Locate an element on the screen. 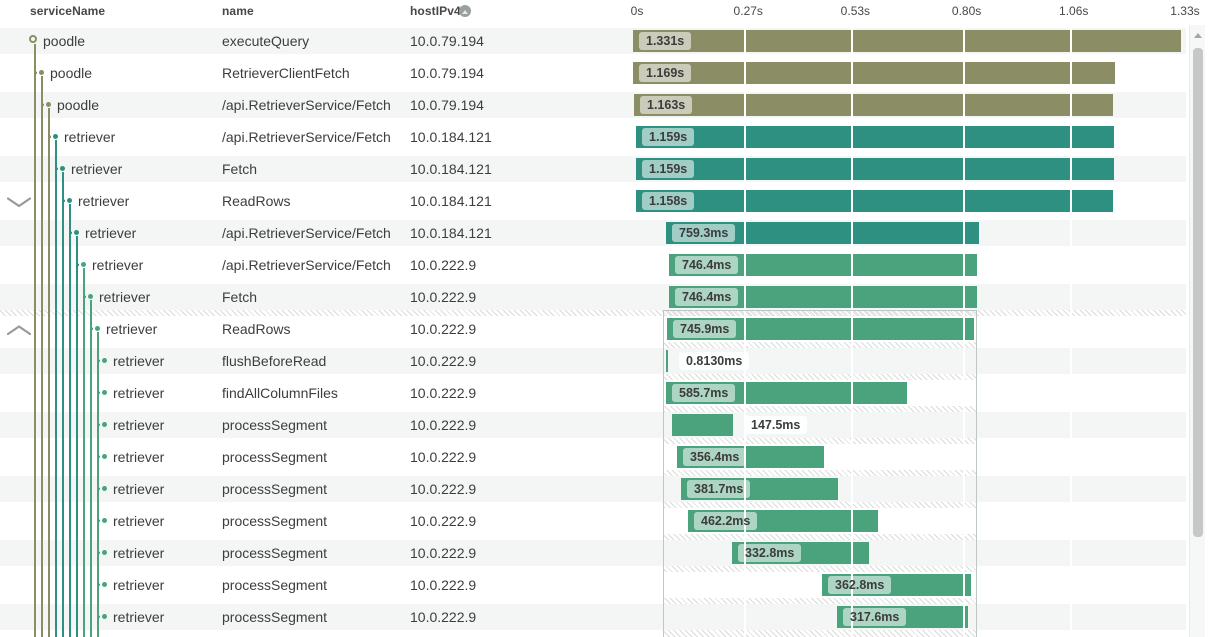  span-name-cell: executeQuery is located at coordinates (266, 41).